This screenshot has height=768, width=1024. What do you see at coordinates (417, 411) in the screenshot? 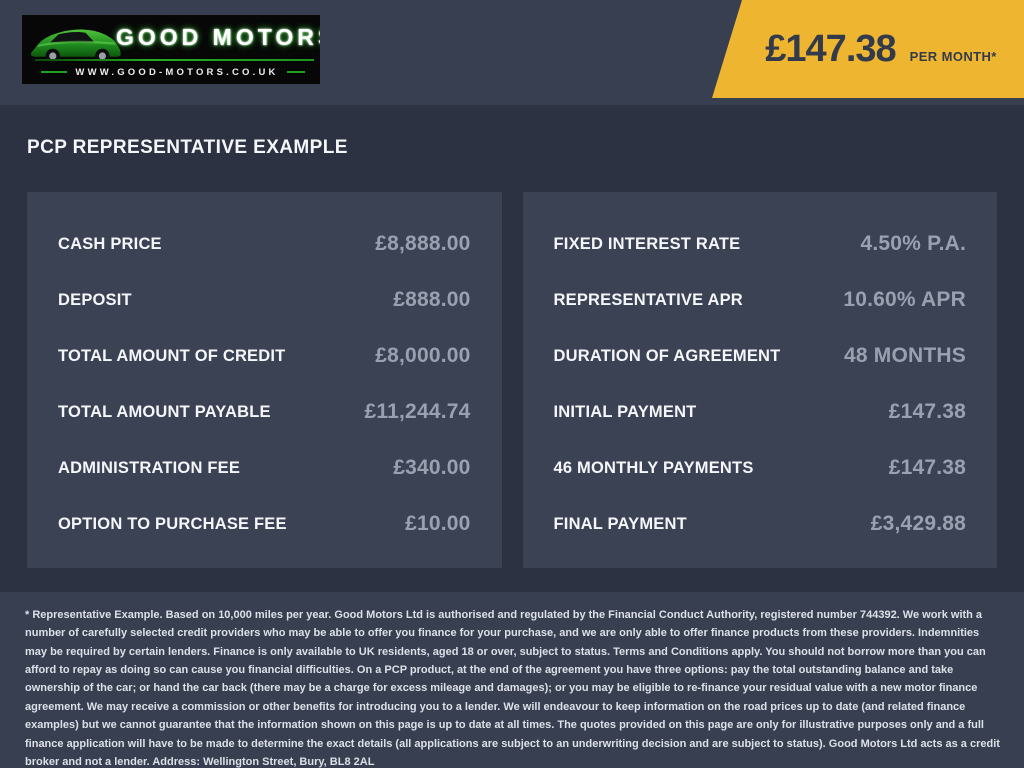
I see `finance-value: £11,244.74` at bounding box center [417, 411].